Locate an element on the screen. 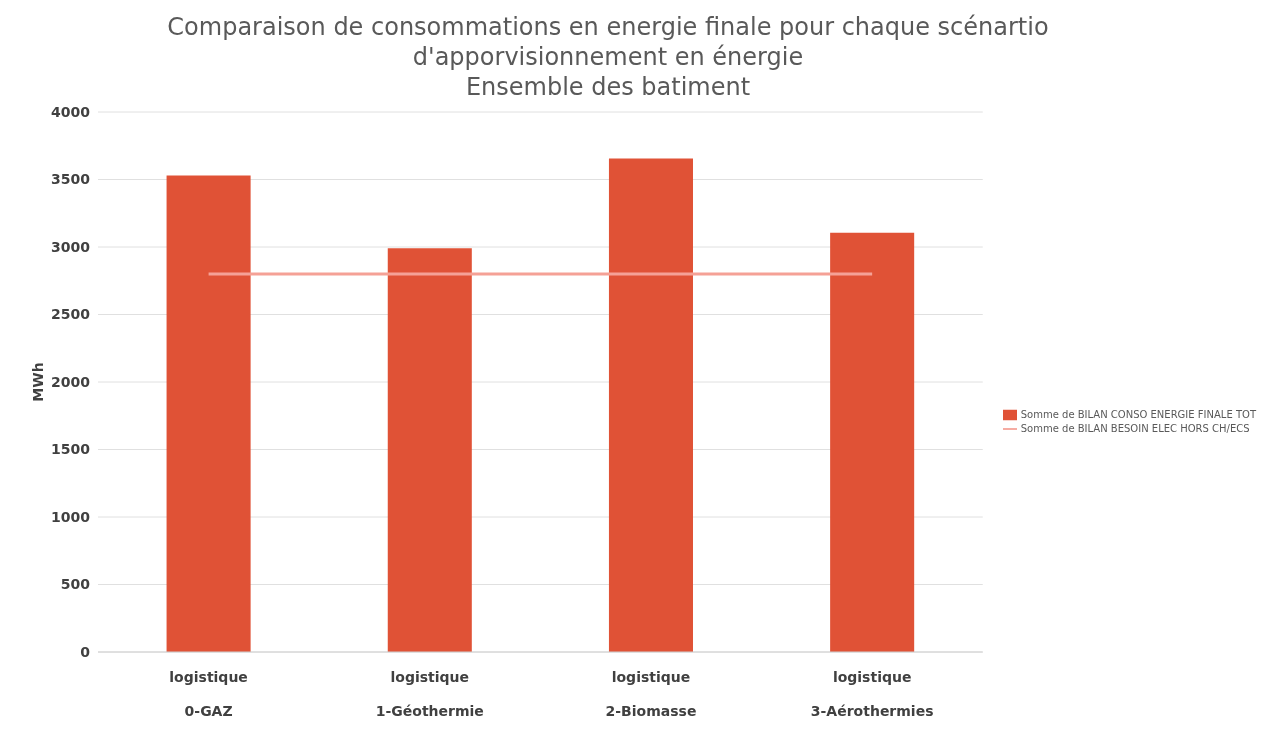 The width and height of the screenshot is (1284, 753). y-tick-label: 4000 is located at coordinates (71, 111).